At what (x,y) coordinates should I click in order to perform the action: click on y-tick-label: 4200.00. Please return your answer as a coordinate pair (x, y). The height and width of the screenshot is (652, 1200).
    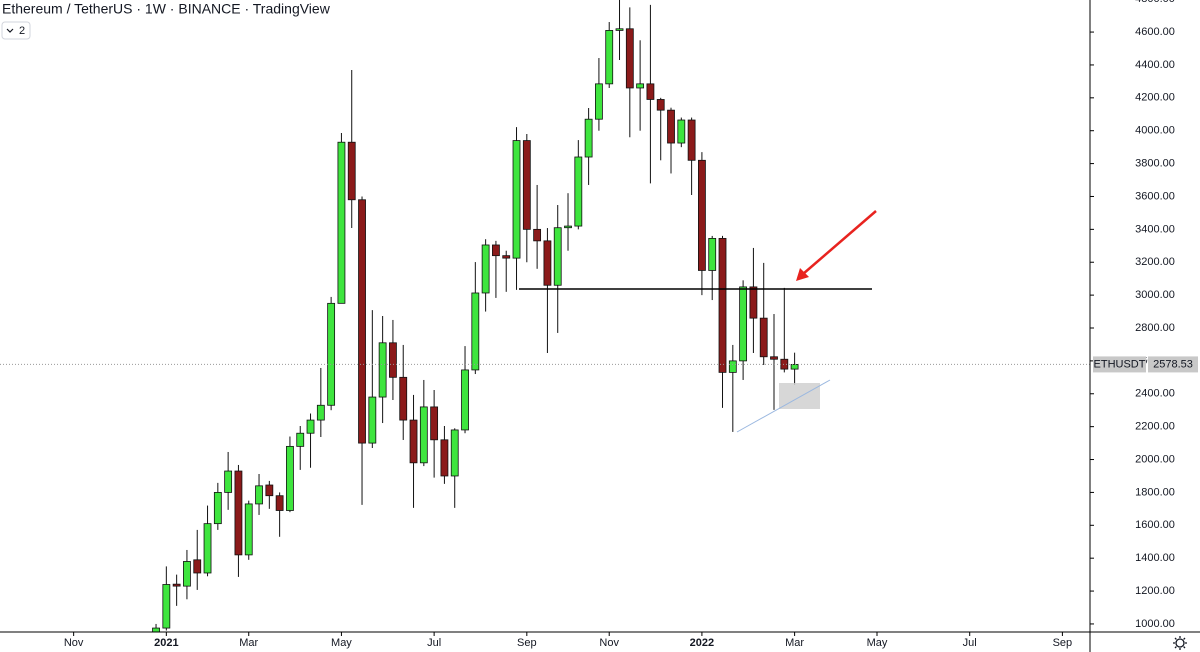
    Looking at the image, I should click on (1155, 98).